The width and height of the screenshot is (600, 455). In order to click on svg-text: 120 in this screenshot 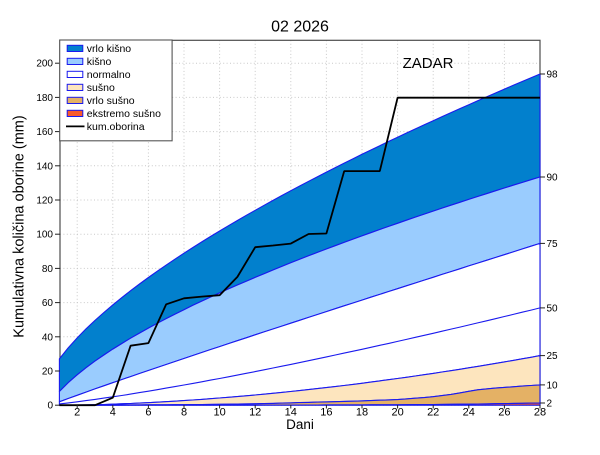, I will do `click(44, 201)`.